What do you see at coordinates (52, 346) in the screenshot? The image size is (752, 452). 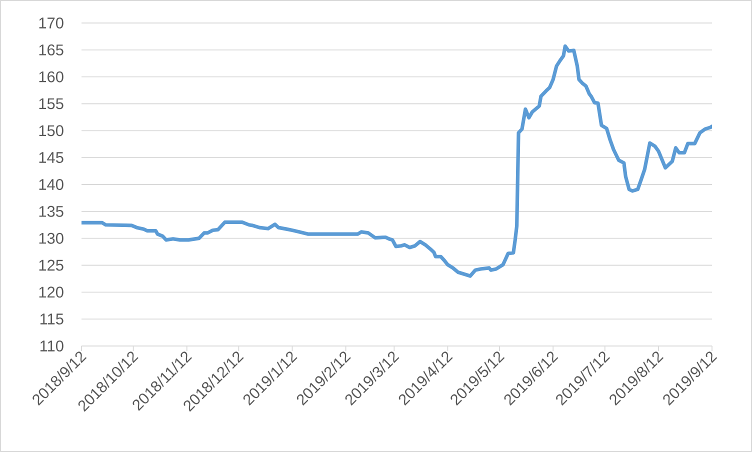 I see `y-tick-label: 110` at bounding box center [52, 346].